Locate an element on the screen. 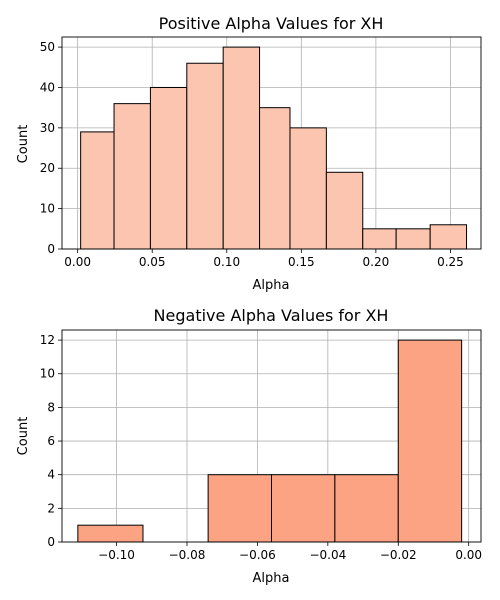 This screenshot has height=600, width=500. x-tick-label: −0.06 is located at coordinates (257, 555).